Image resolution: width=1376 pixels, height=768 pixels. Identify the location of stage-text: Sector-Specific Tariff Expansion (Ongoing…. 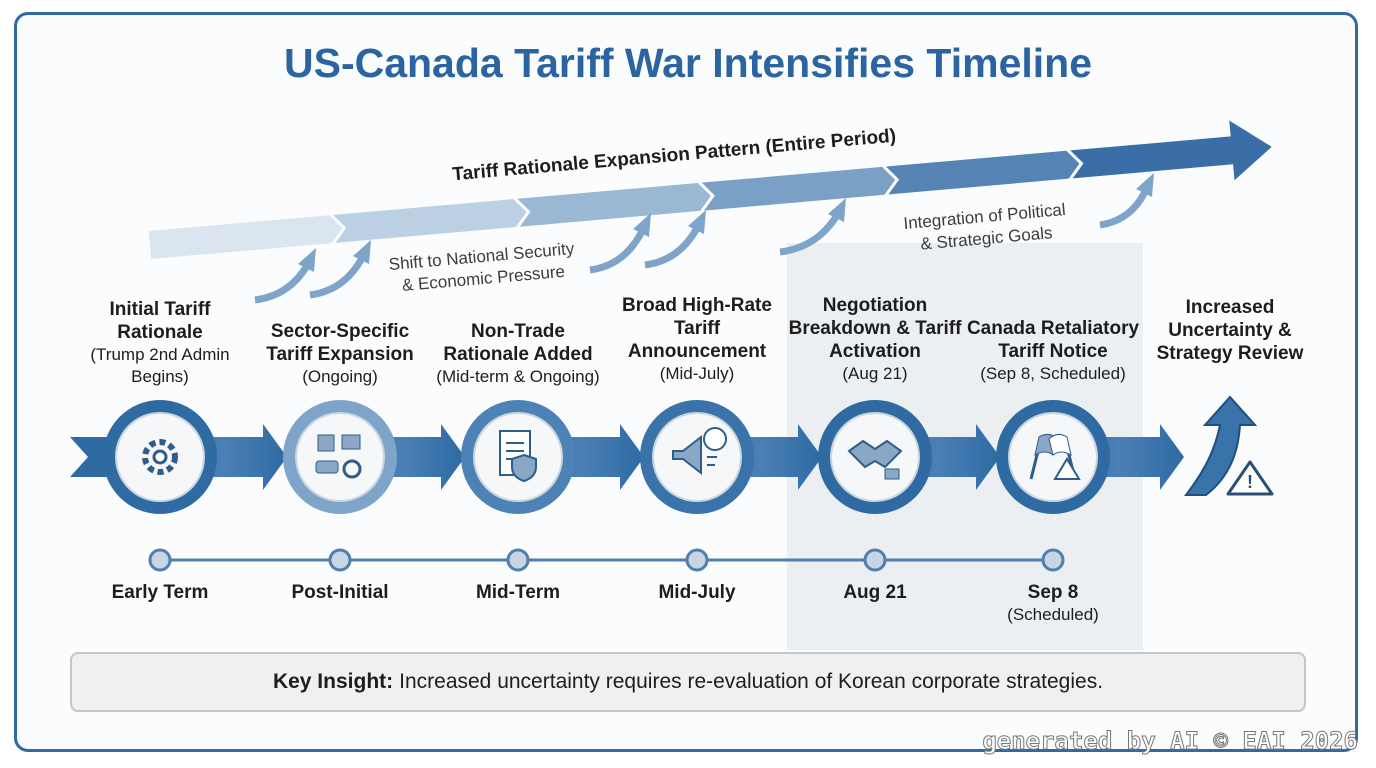
(340, 333).